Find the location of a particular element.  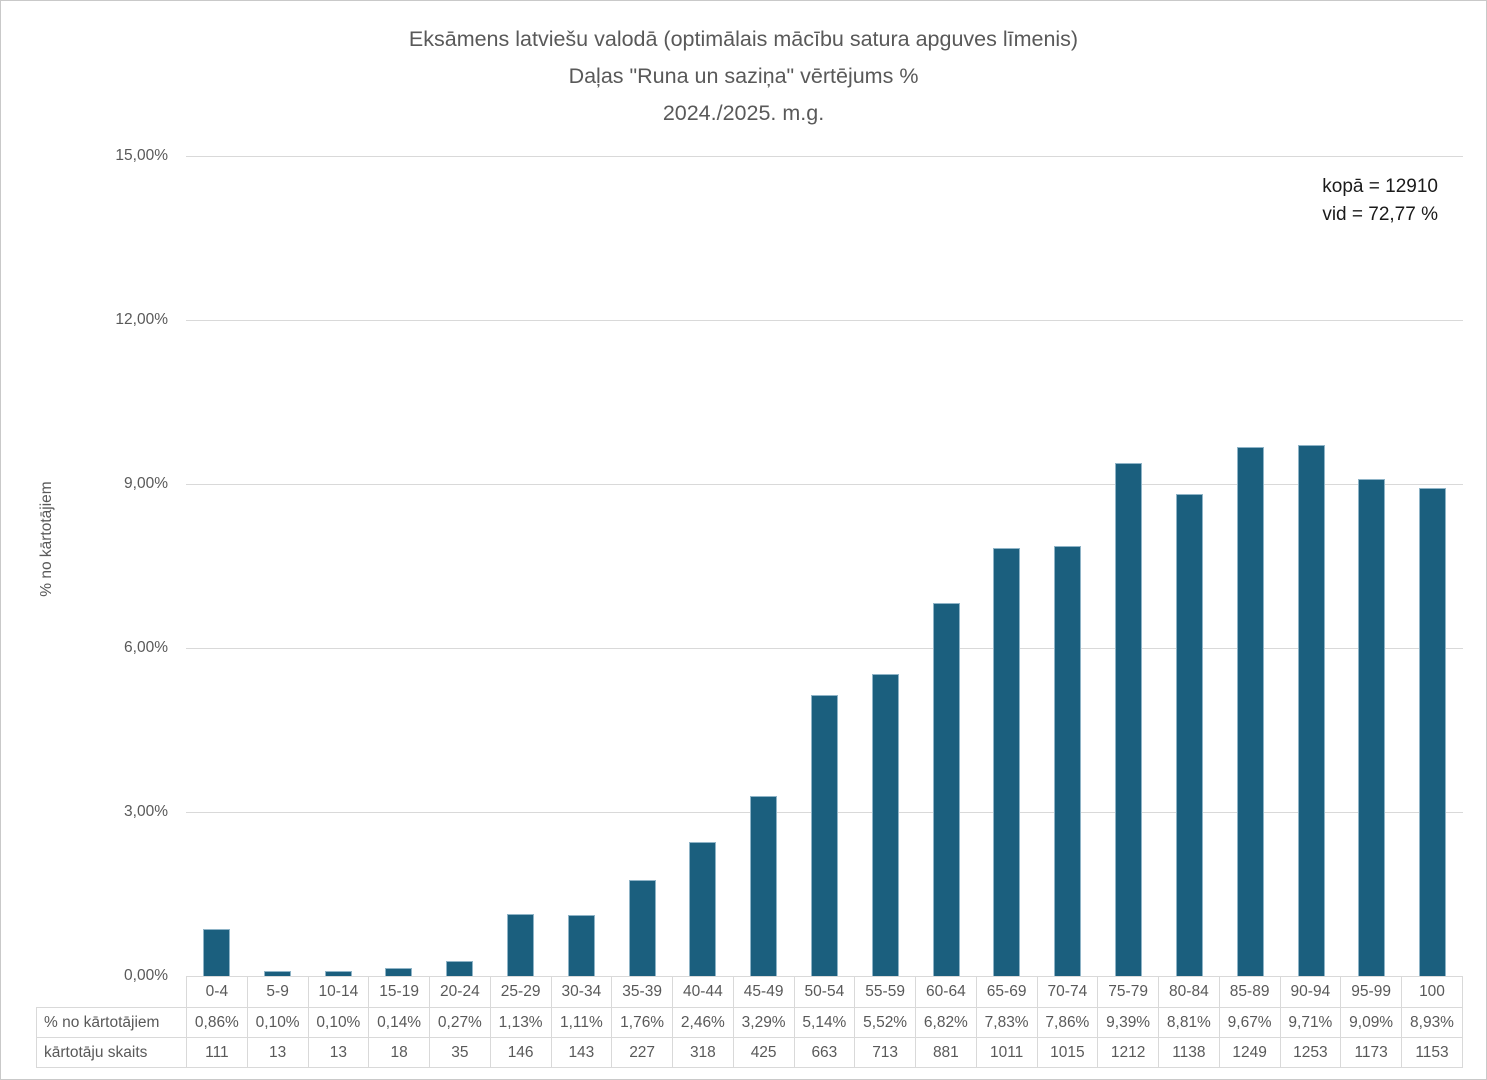

category-header-cell: 80-84 is located at coordinates (1189, 992).